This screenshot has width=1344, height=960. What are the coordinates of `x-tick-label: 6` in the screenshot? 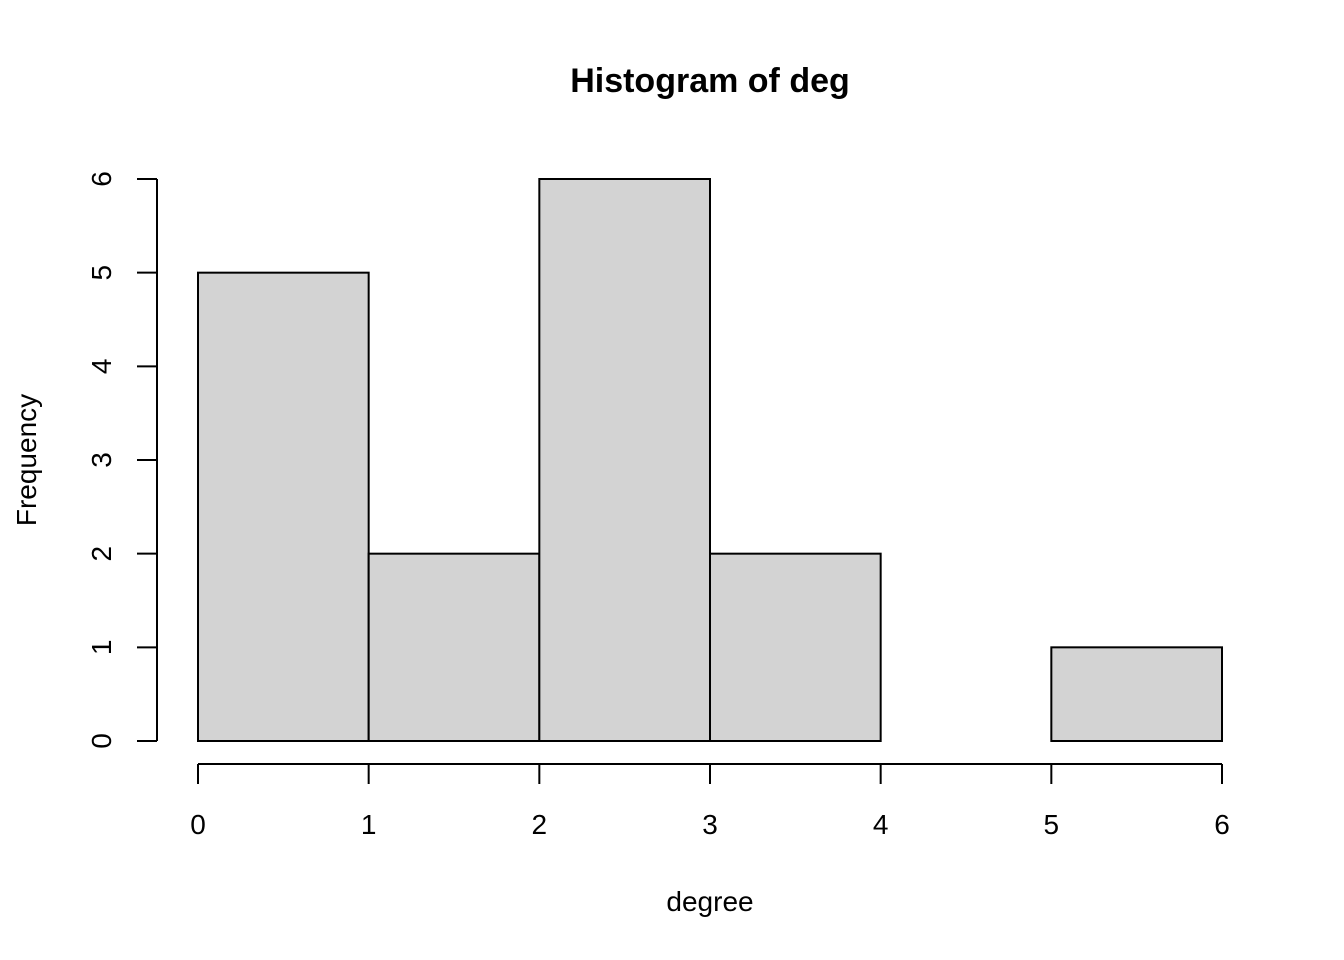 It's located at (1222, 824).